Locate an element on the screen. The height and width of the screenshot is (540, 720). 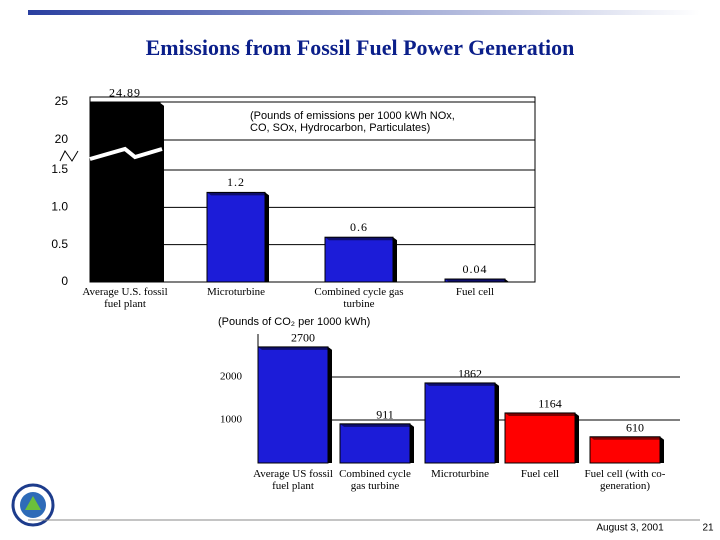
value-label: 0.6 is located at coordinates (359, 227).